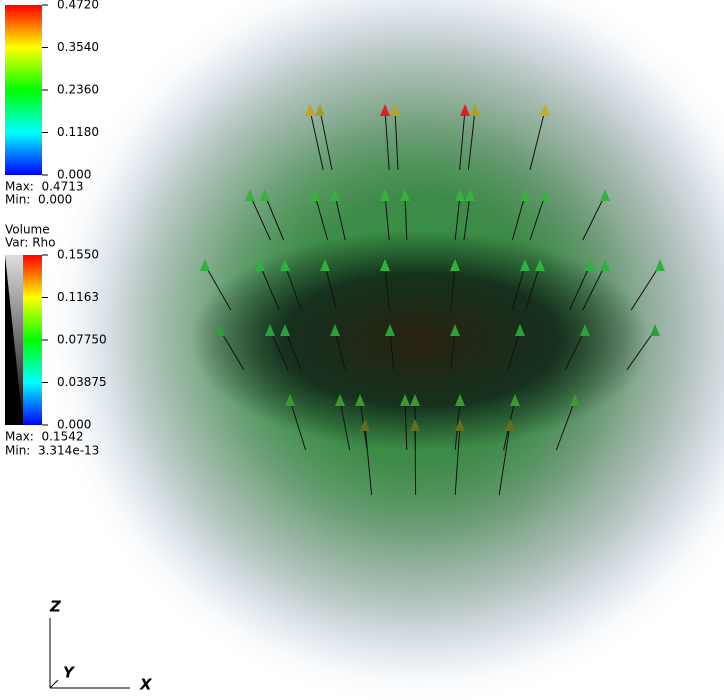 The image size is (724, 700). What do you see at coordinates (44, 437) in the screenshot?
I see `legend-max: Max: 0.1542` at bounding box center [44, 437].